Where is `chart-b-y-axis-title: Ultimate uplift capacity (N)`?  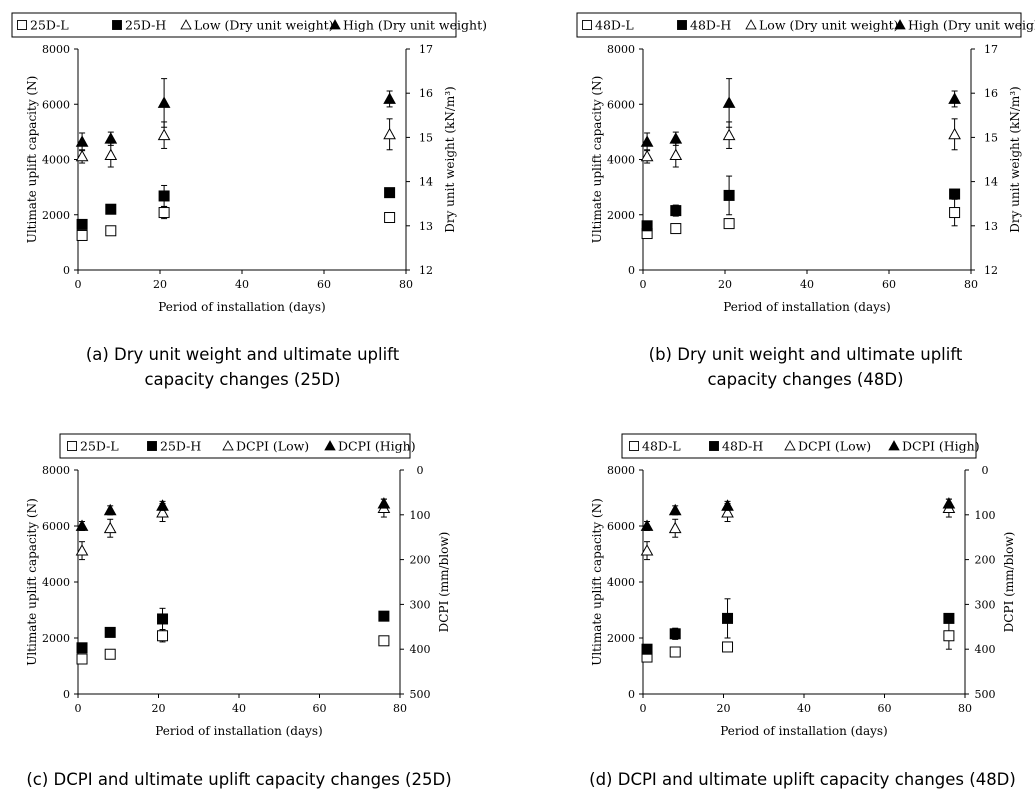
chart-b-y-axis-title: Ultimate uplift capacity (N) is located at coordinates (597, 160).